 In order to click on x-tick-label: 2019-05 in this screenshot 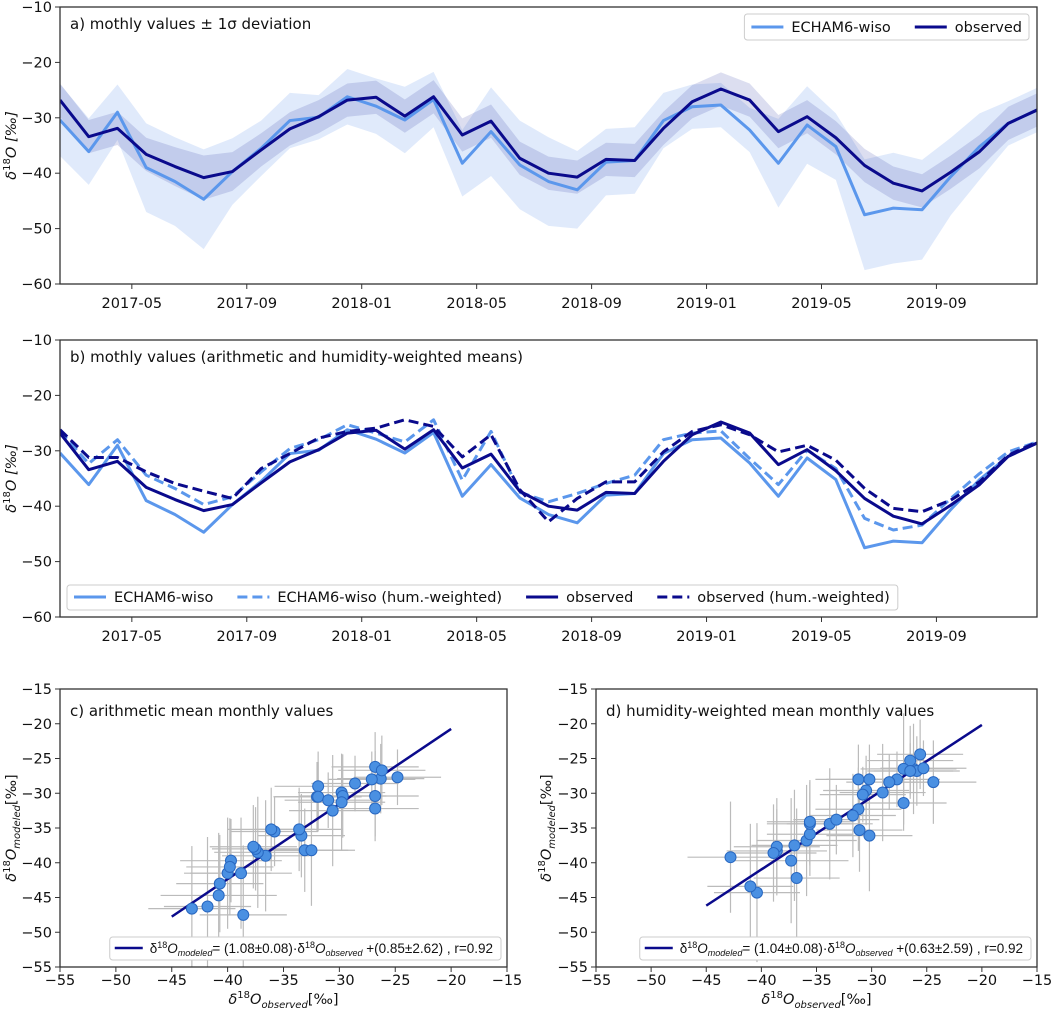, I will do `click(821, 637)`.